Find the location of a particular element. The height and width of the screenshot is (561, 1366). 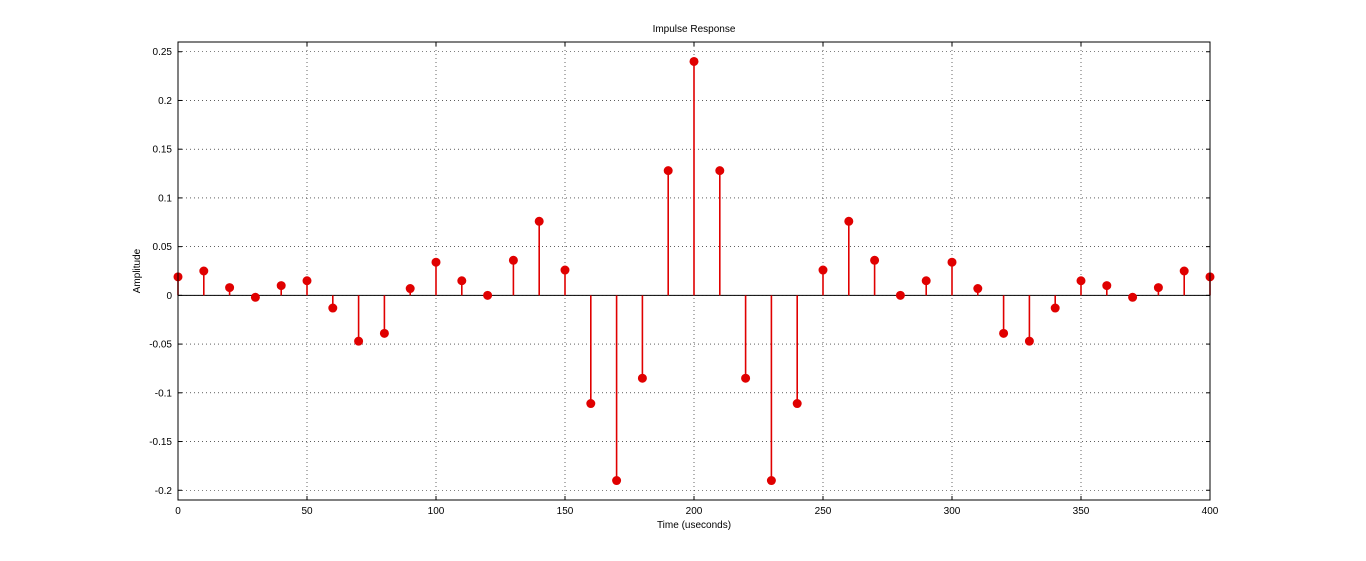

x-tick-label: 200 is located at coordinates (694, 511).